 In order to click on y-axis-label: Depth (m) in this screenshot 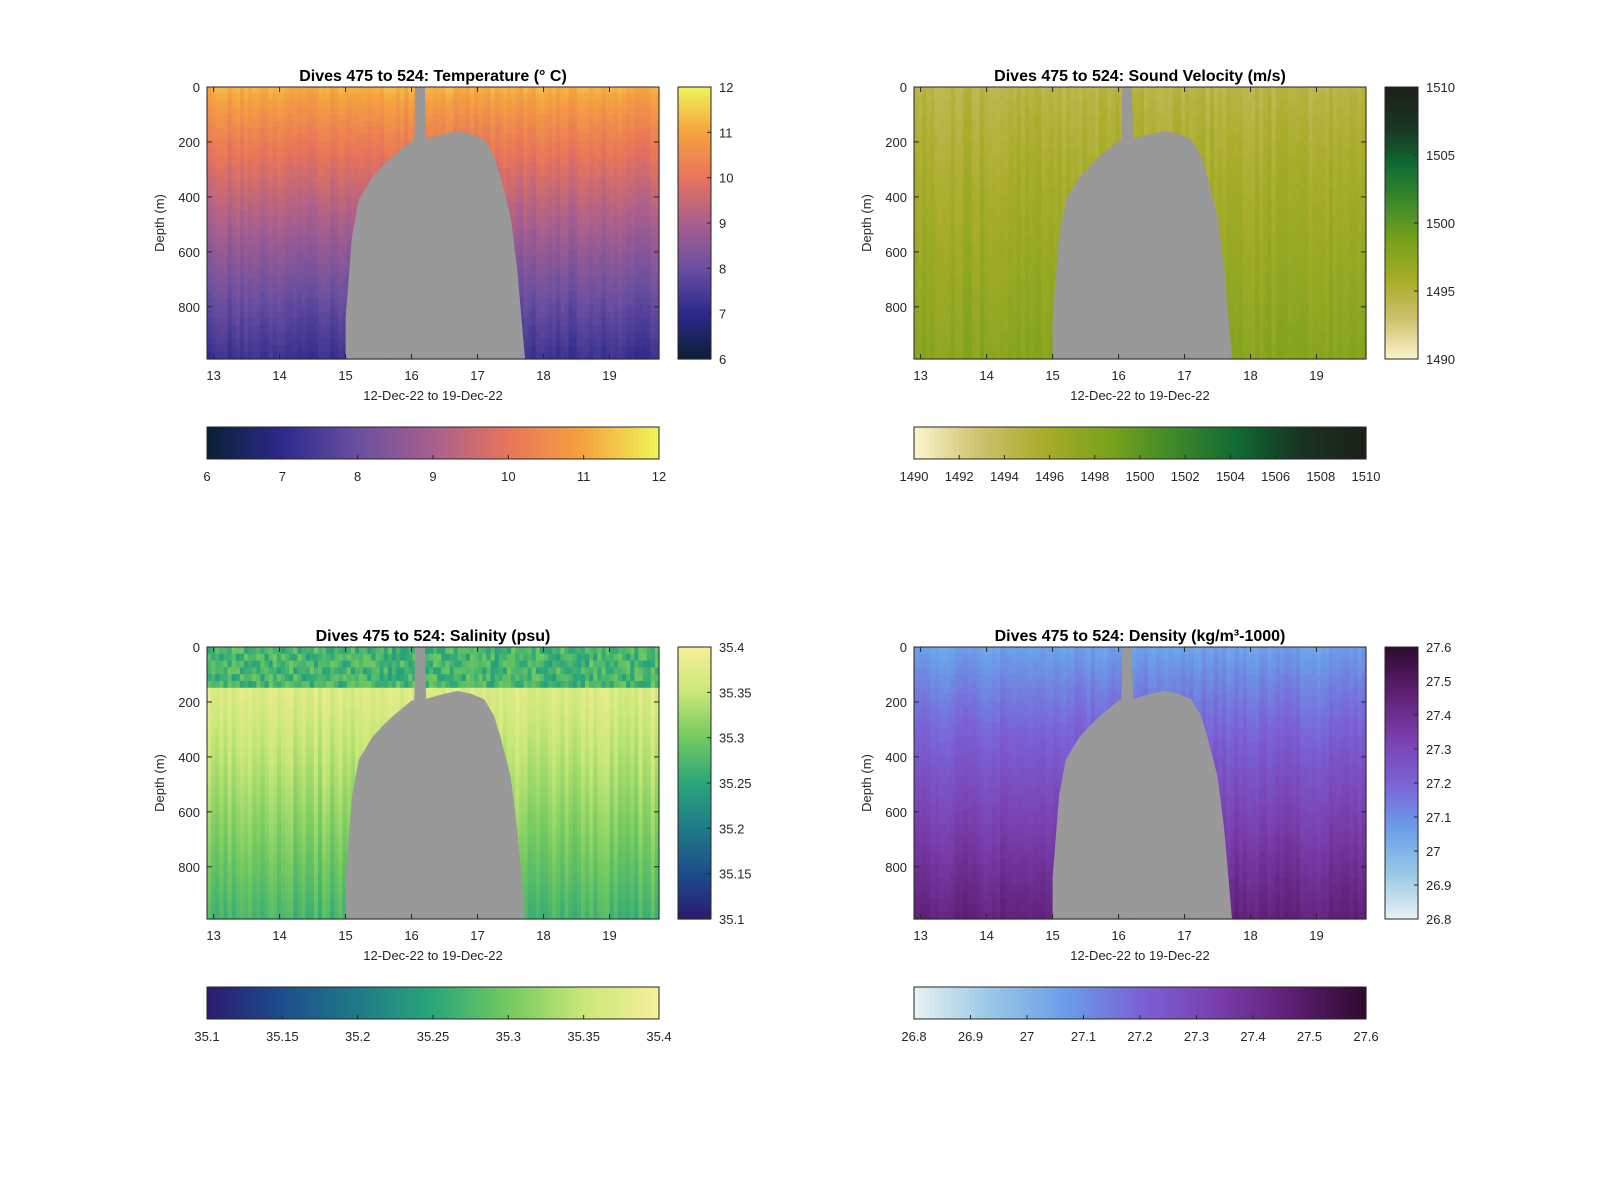, I will do `click(159, 223)`.